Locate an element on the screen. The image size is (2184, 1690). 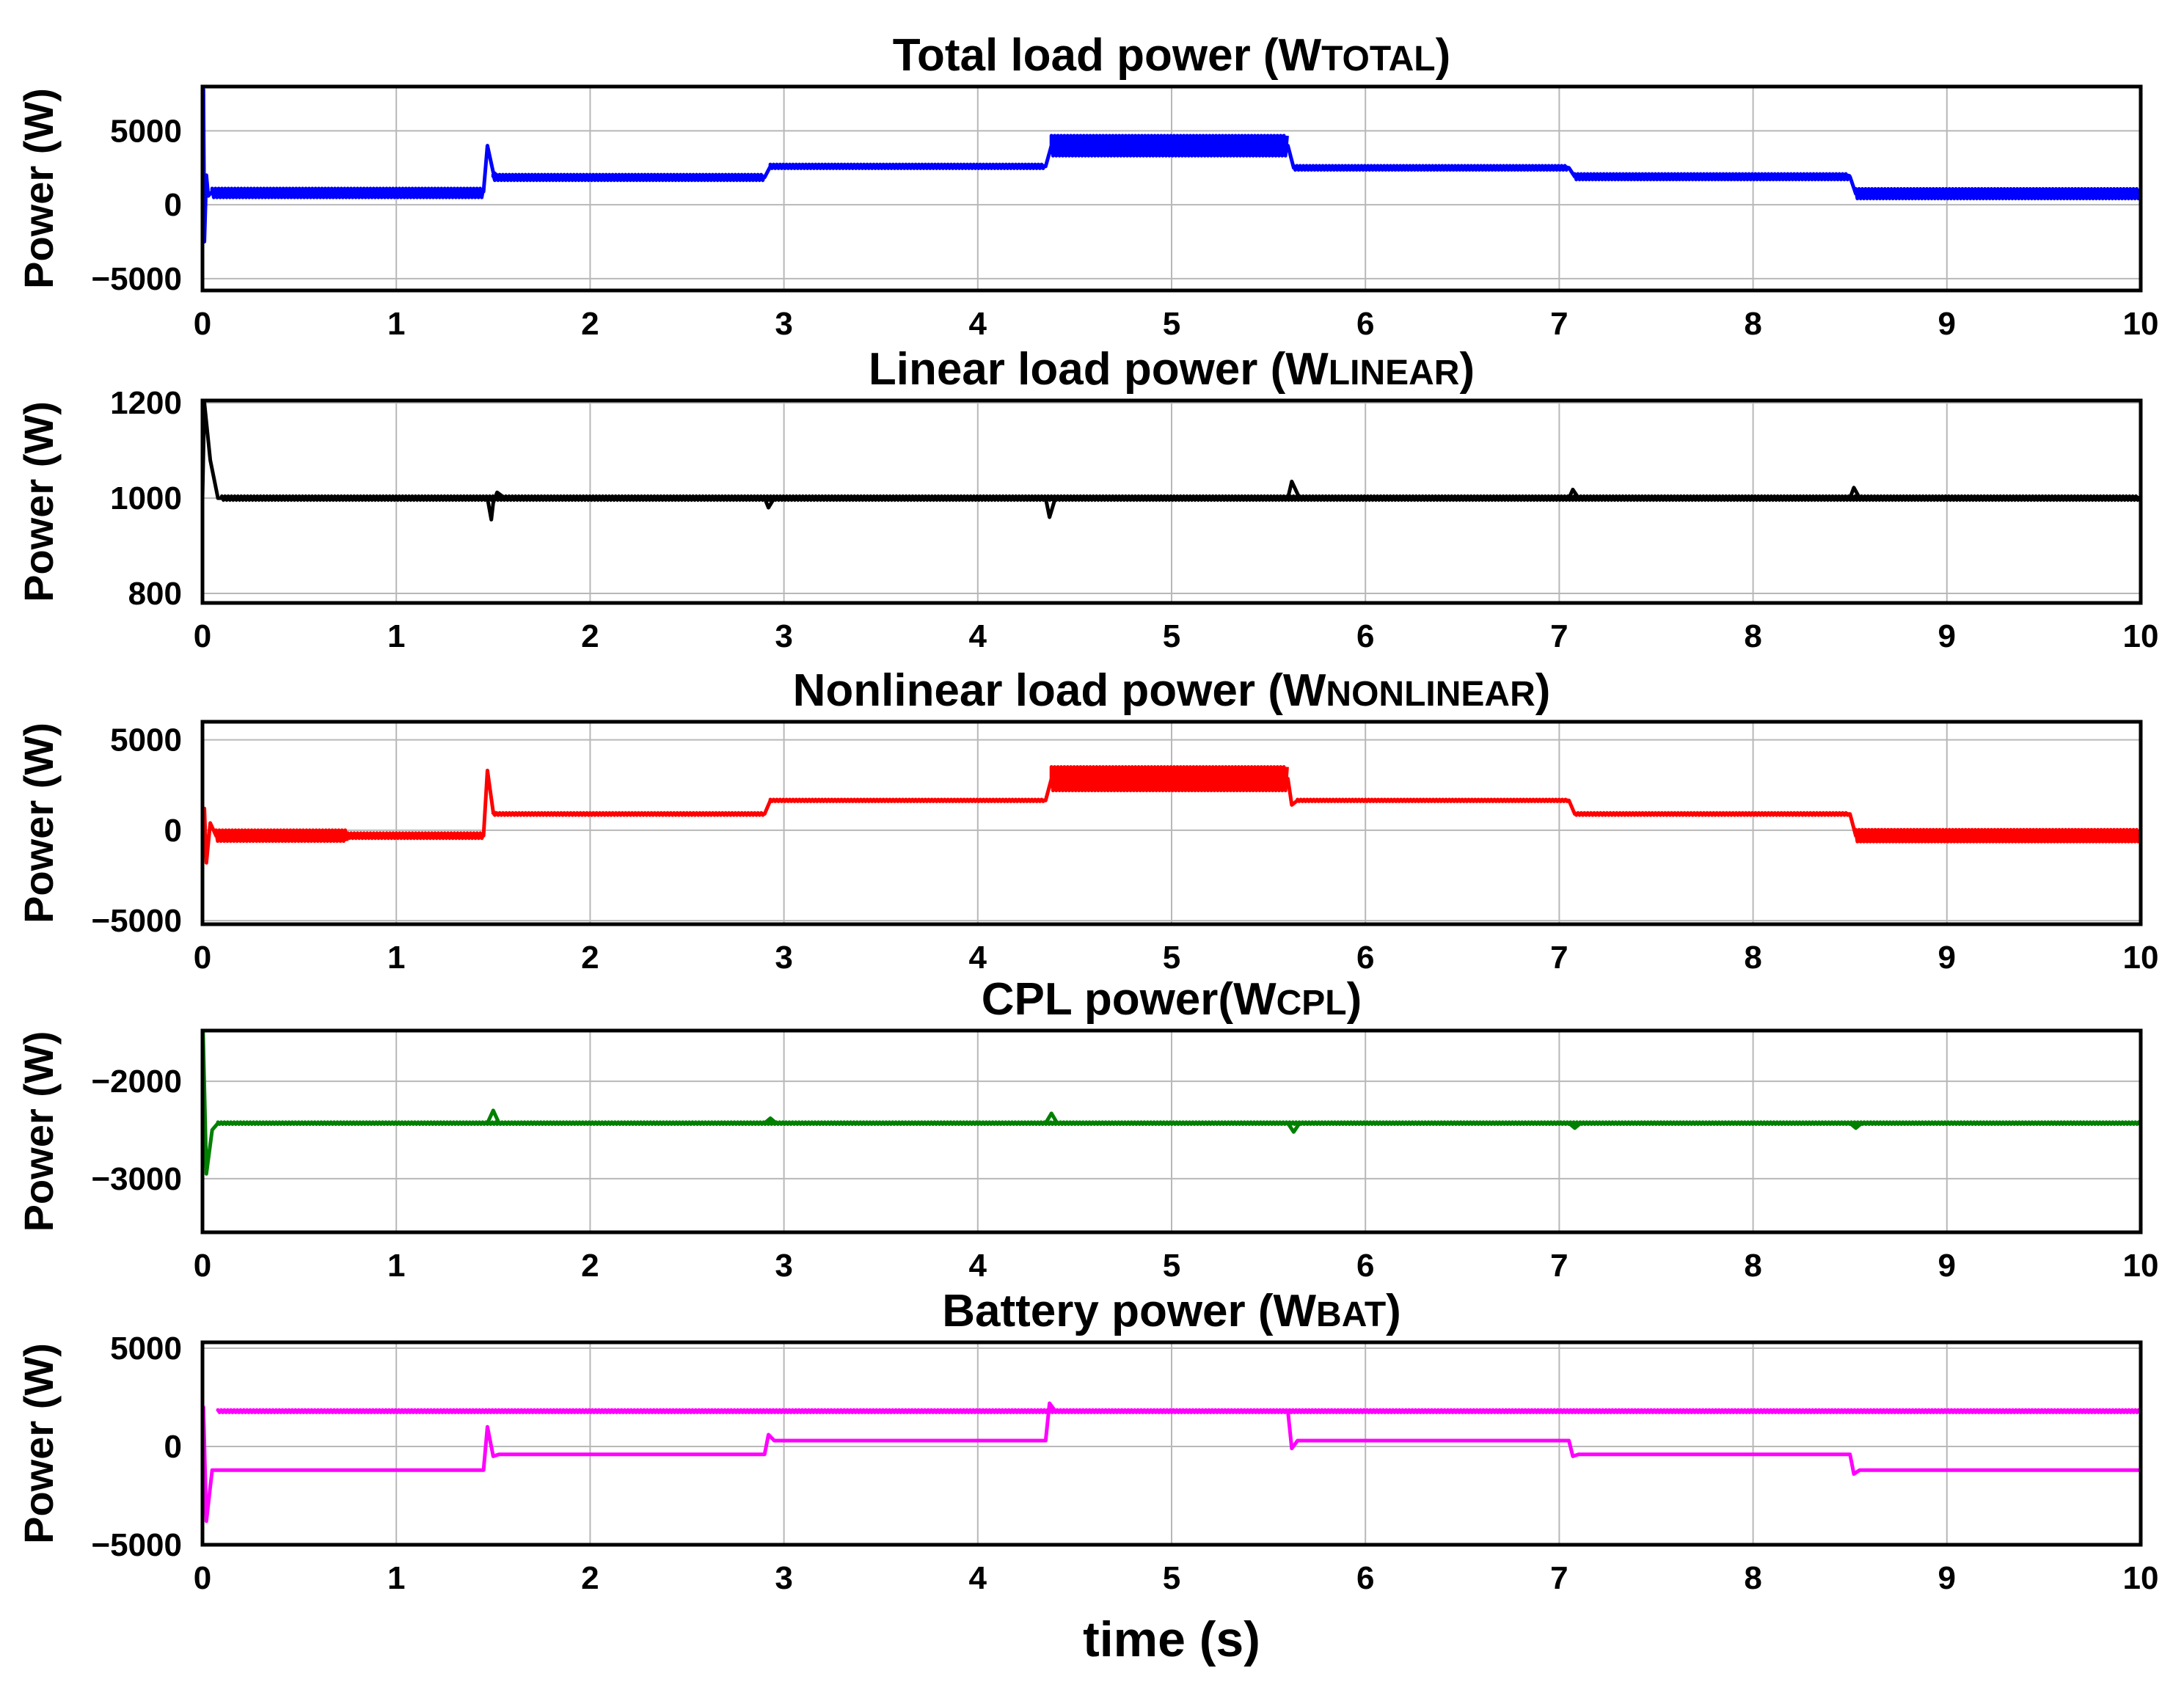
chart-title-text: Total load power (W is located at coordinates (1107, 55).